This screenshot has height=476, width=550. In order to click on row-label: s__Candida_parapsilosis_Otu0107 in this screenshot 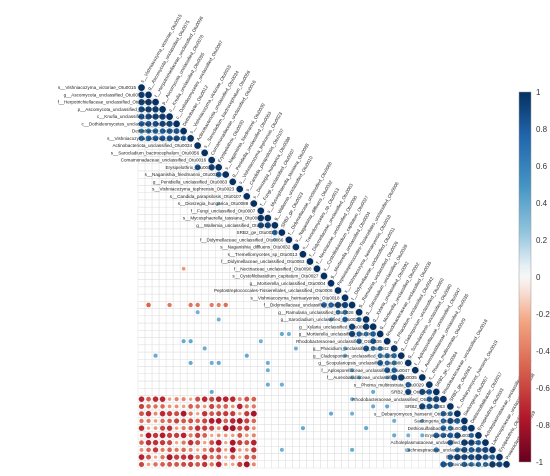, I will do `click(206, 196)`.